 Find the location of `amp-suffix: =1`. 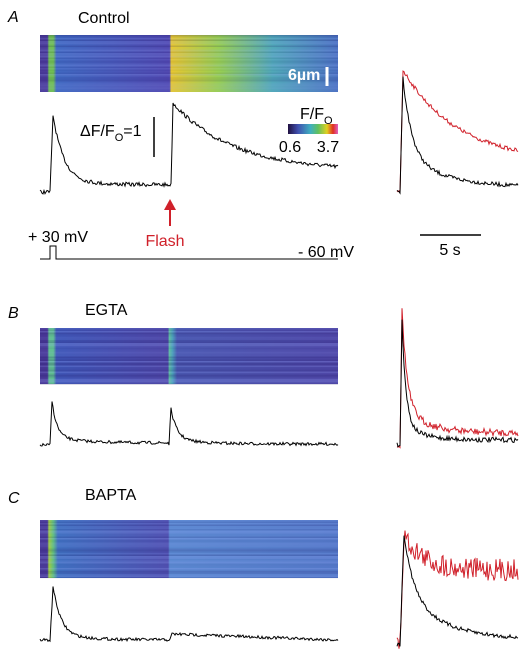

amp-suffix: =1 is located at coordinates (132, 131).